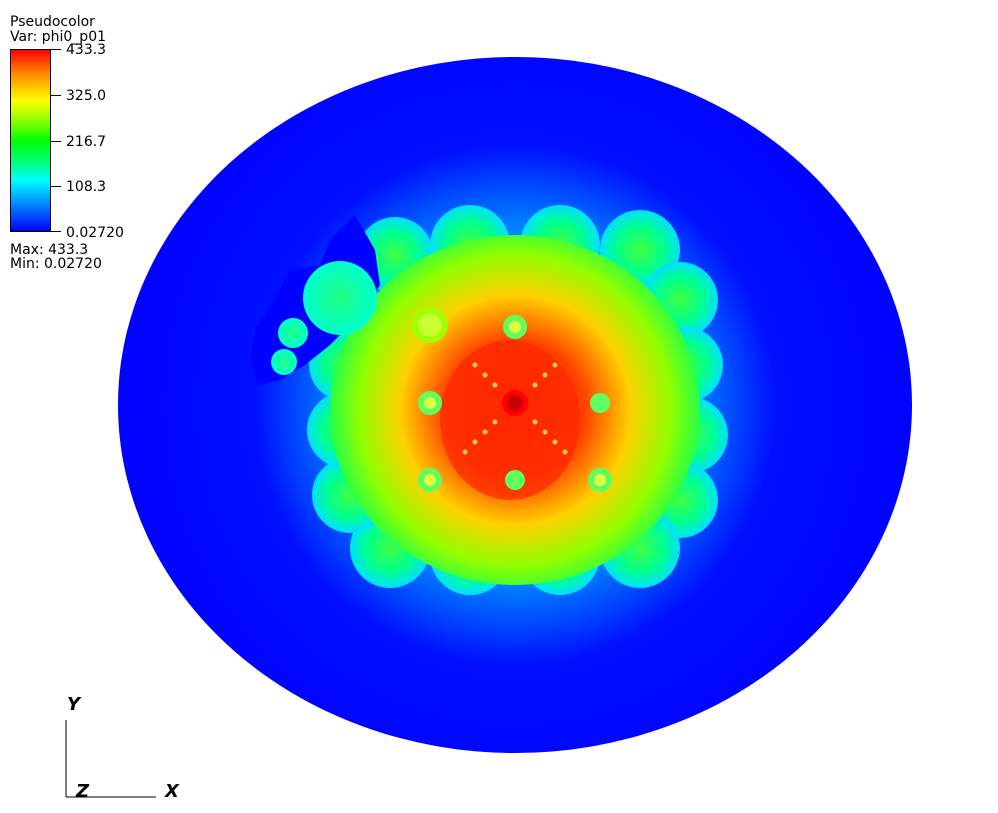 The height and width of the screenshot is (813, 998). What do you see at coordinates (58, 37) in the screenshot?
I see `legend-variable: Var: phi0_p01` at bounding box center [58, 37].